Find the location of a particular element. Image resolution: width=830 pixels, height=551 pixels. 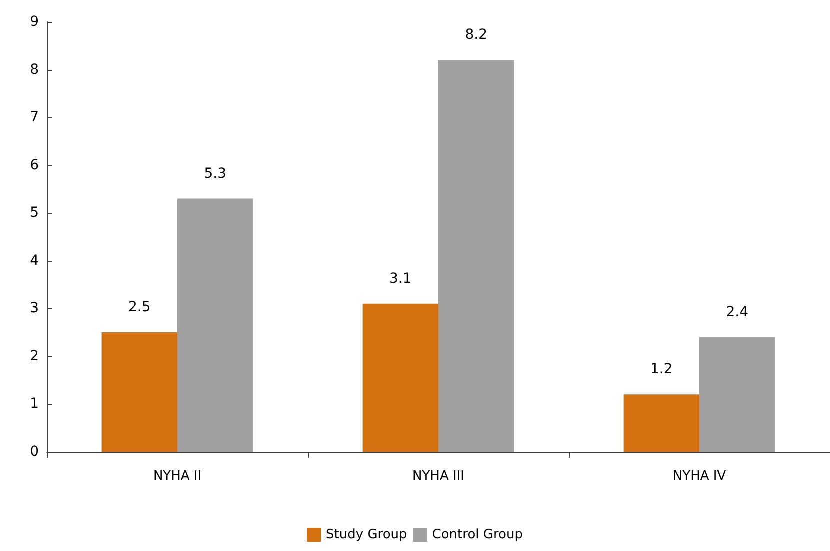

y-tick-label: 0 is located at coordinates (34, 452).